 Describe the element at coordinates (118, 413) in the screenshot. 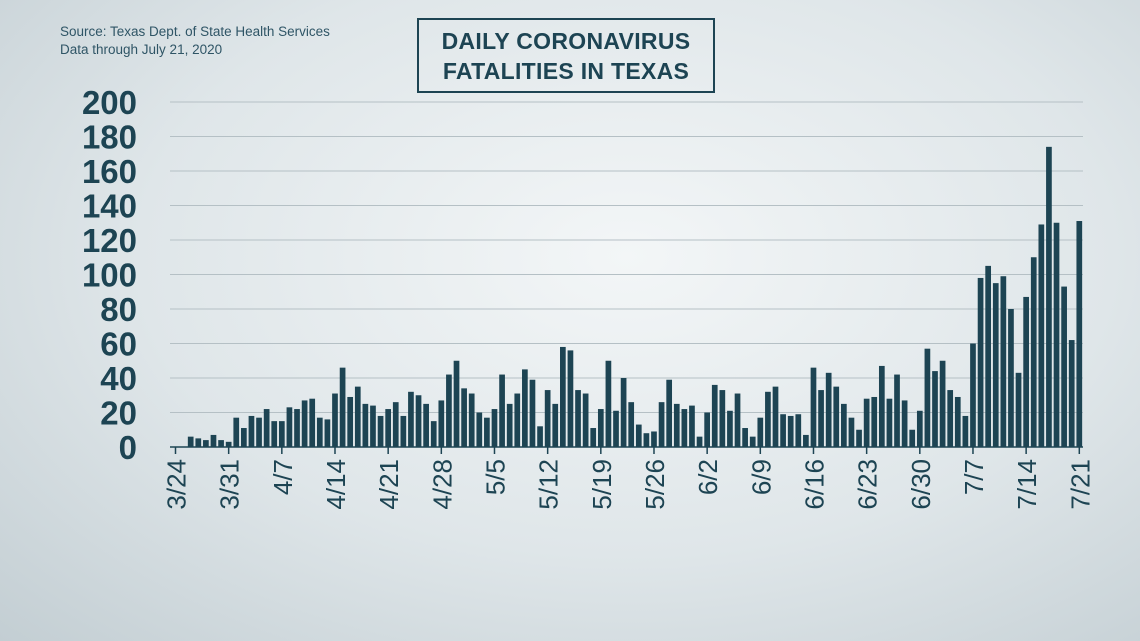

I see `y-tick-label: 20` at that location.